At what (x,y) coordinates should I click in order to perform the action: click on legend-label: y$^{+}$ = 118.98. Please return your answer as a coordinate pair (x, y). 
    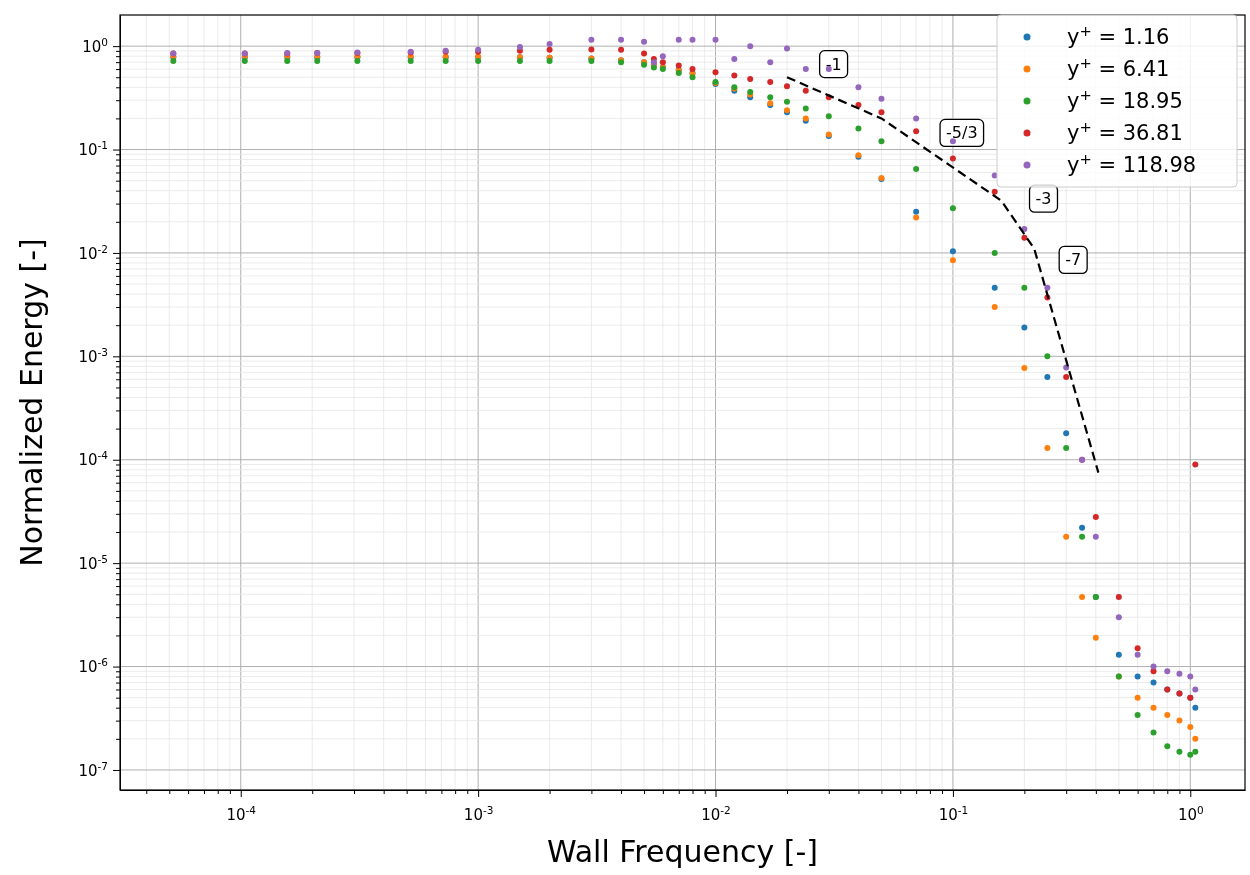
    Looking at the image, I should click on (1132, 163).